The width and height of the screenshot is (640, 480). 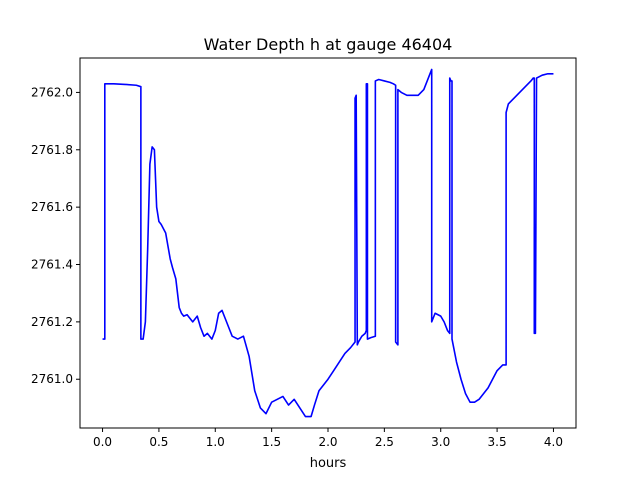 I want to click on chart-title: Water Depth h at gauge 46404, so click(x=328, y=44).